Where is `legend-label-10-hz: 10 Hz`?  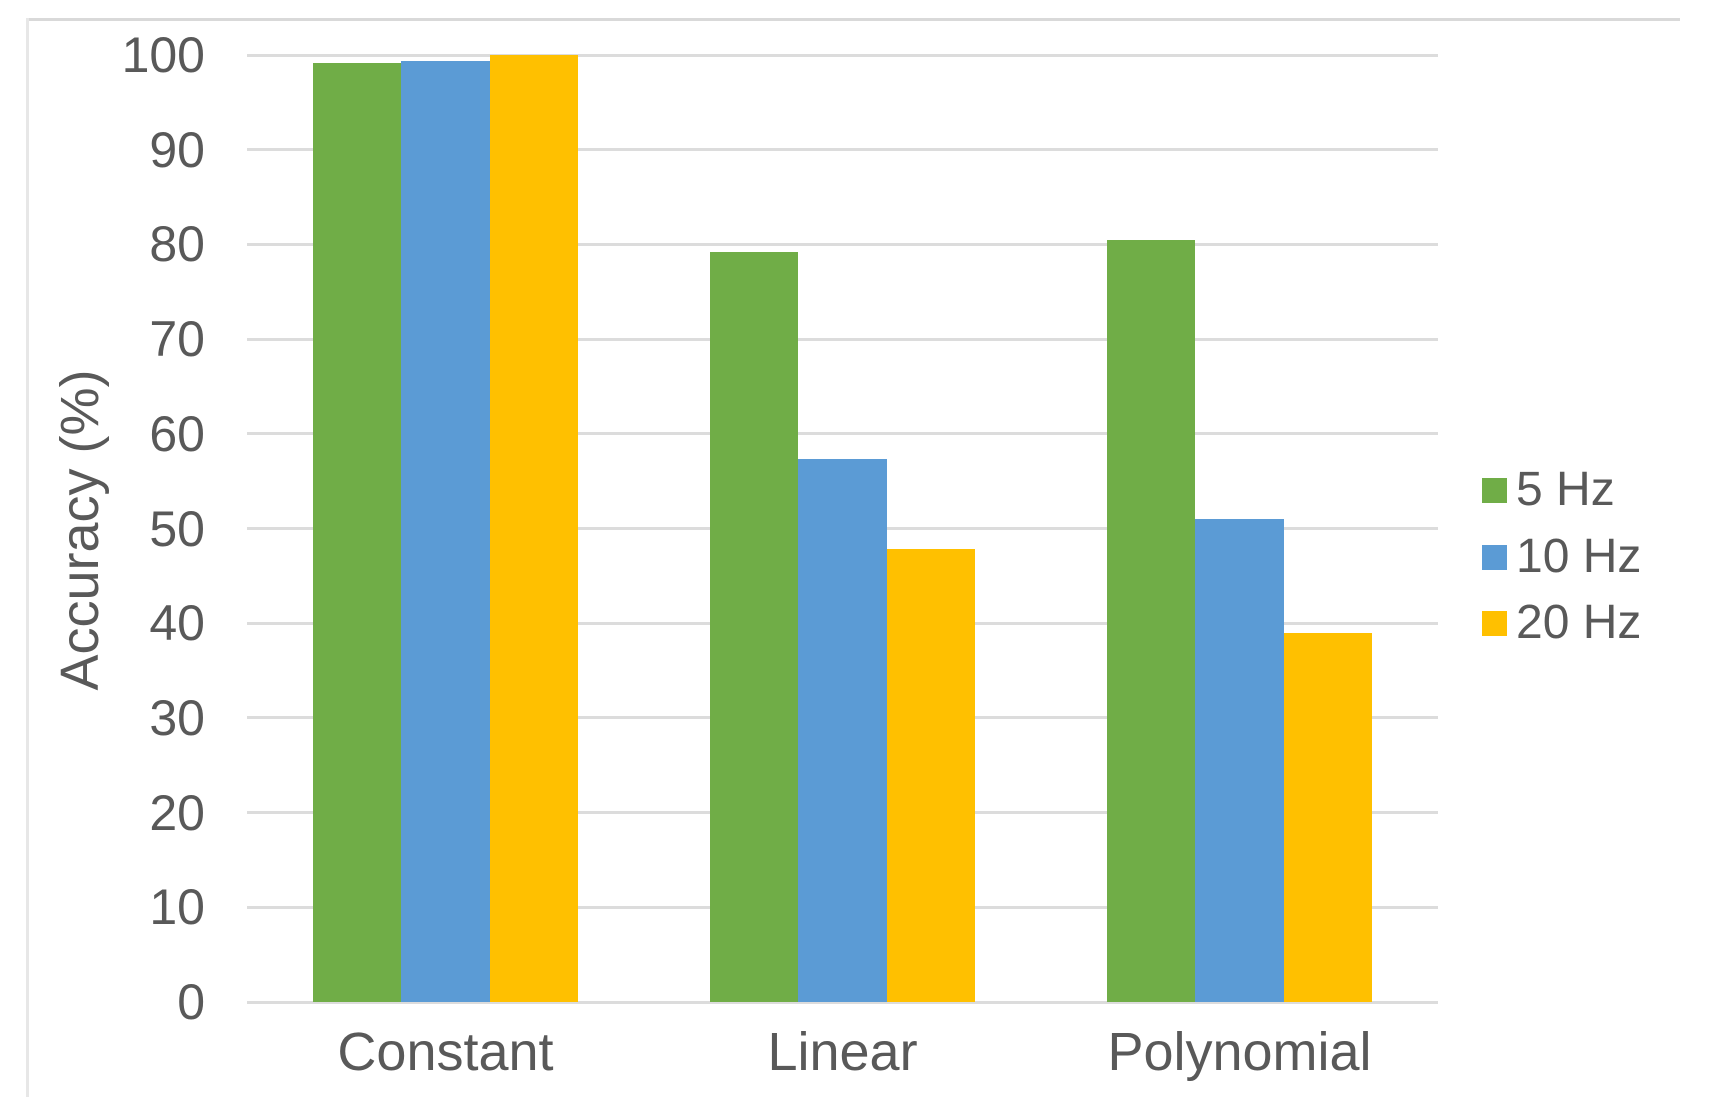
legend-label-10-hz: 10 Hz is located at coordinates (1579, 556).